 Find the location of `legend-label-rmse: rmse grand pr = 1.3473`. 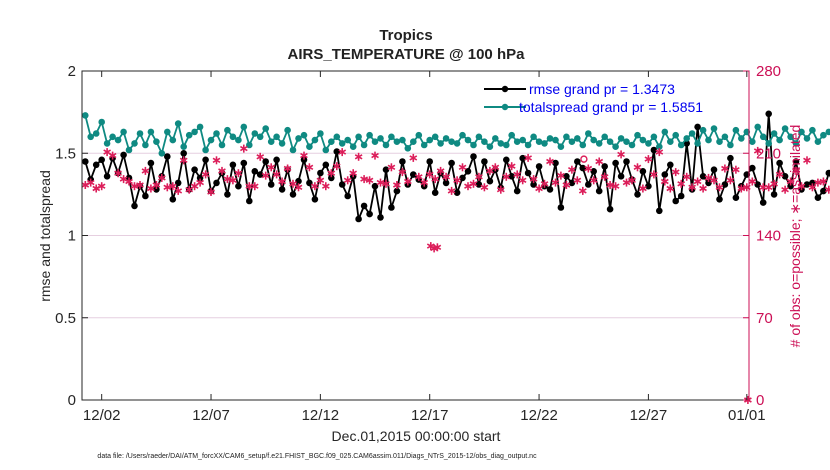

legend-label-rmse: rmse grand pr = 1.3473 is located at coordinates (602, 89).